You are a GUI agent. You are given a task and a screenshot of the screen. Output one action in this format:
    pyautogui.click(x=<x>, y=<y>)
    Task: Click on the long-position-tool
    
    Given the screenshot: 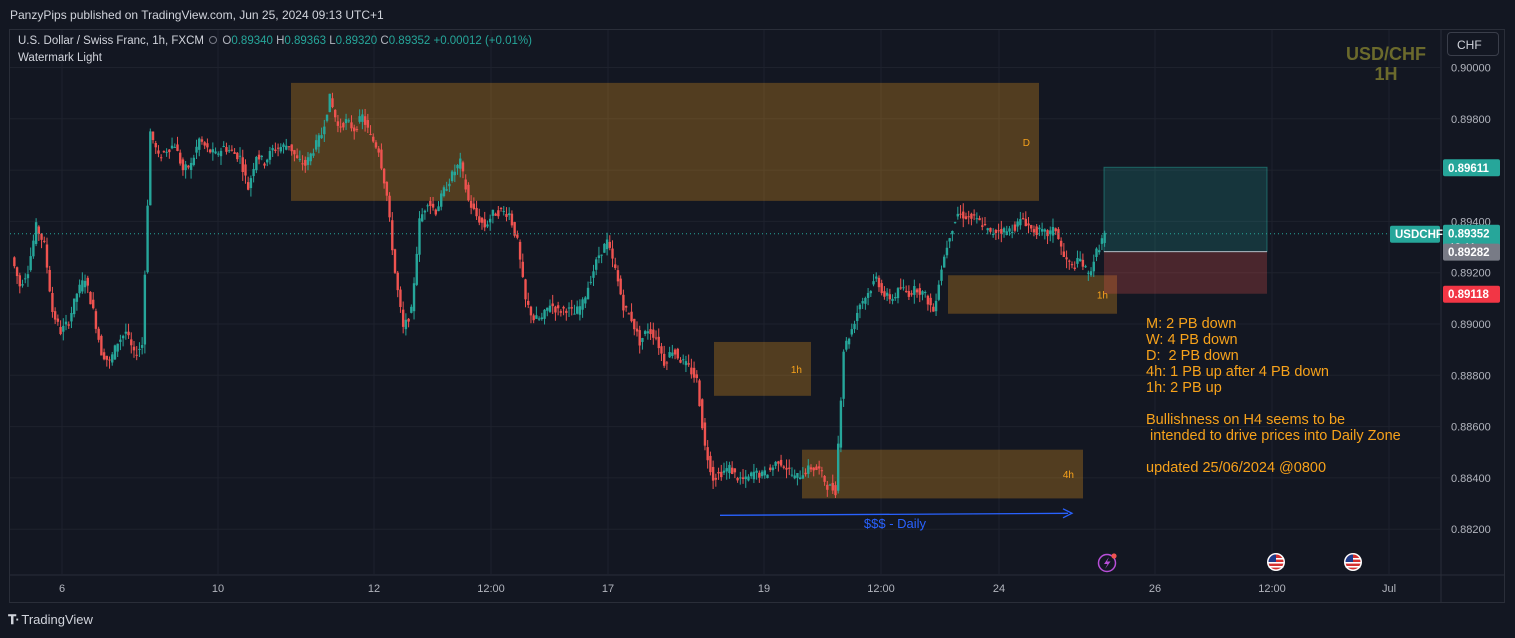 What is the action you would take?
    pyautogui.click(x=1185, y=230)
    